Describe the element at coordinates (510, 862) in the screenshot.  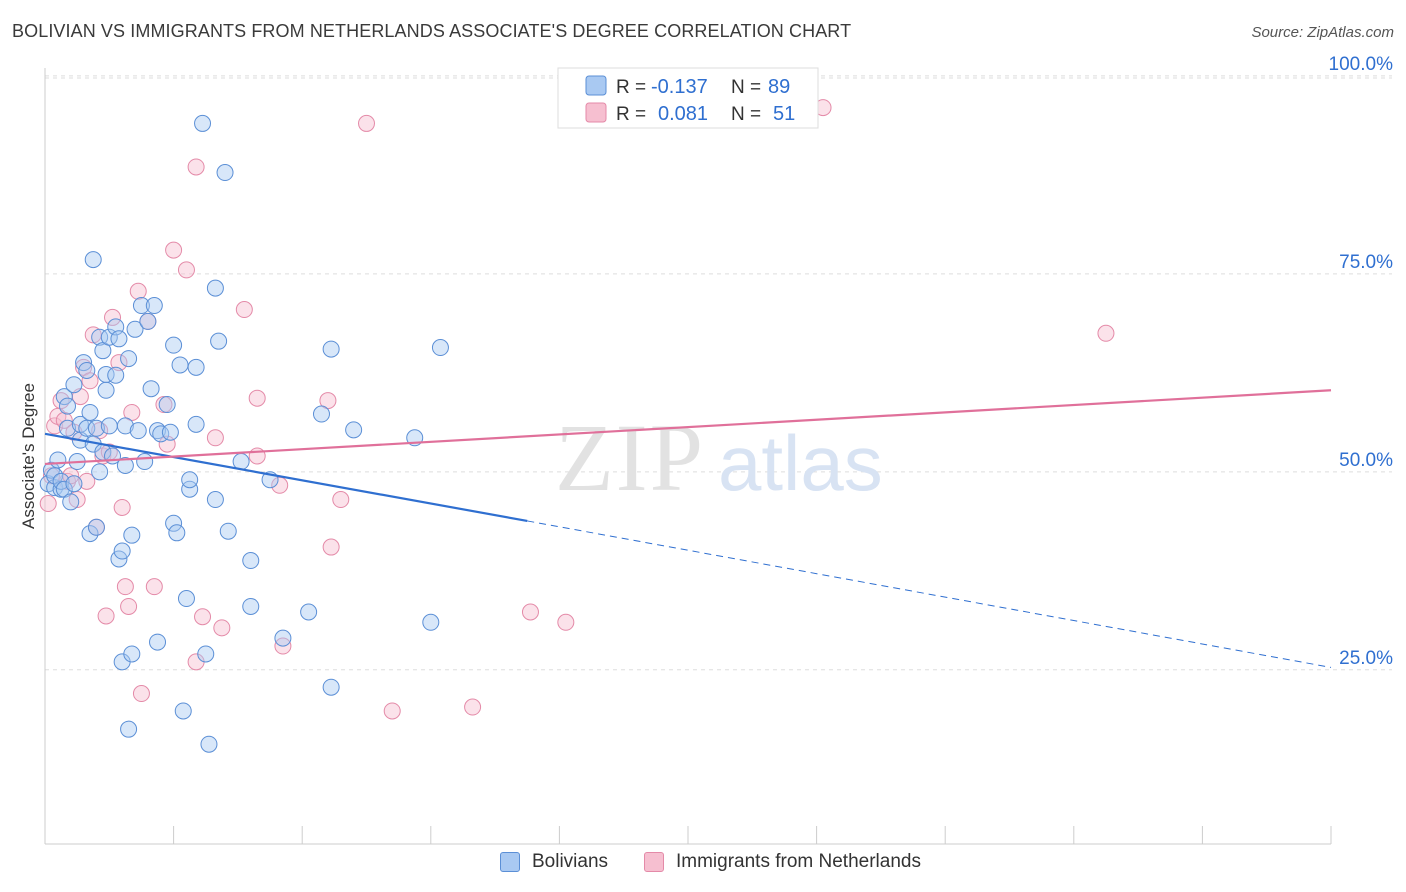
I see `legend-swatch-bolivians-bottom` at that location.